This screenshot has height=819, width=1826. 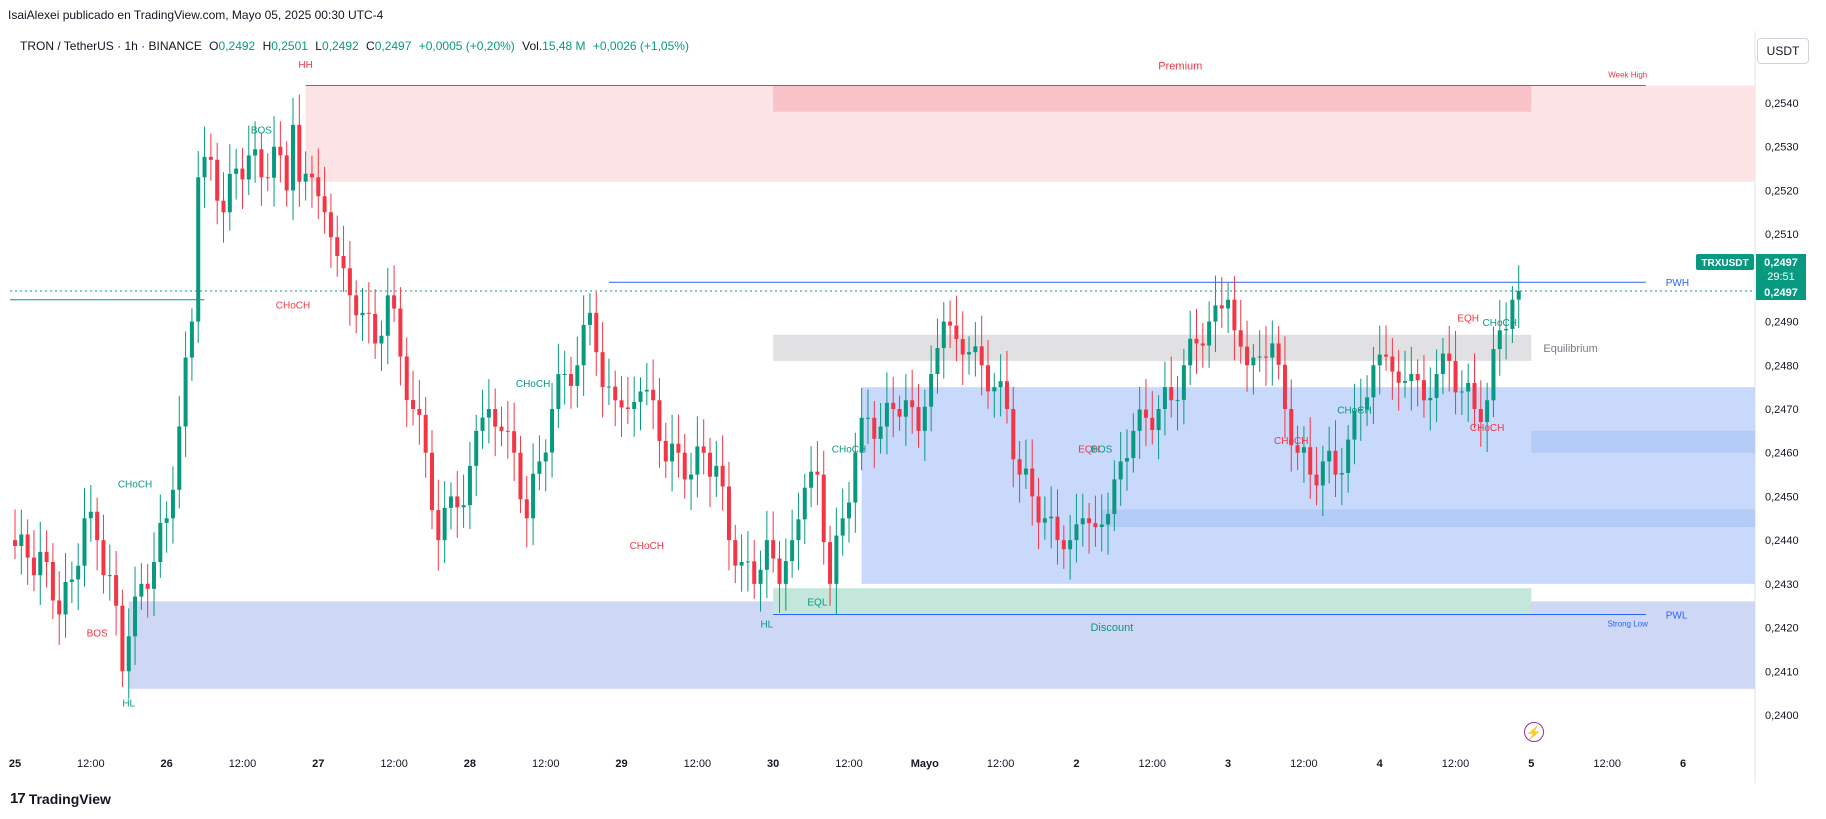 What do you see at coordinates (1531, 764) in the screenshot?
I see `x-tick-label: 5` at bounding box center [1531, 764].